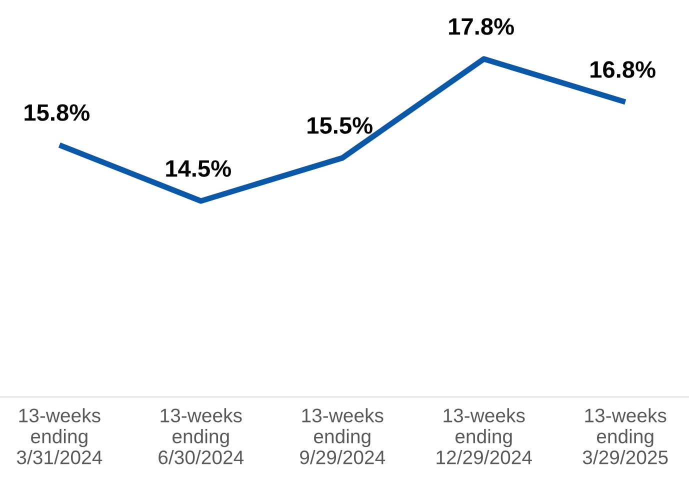  What do you see at coordinates (201, 436) in the screenshot?
I see `x-tick-label: 13-weeks ending 6/30/2024` at bounding box center [201, 436].